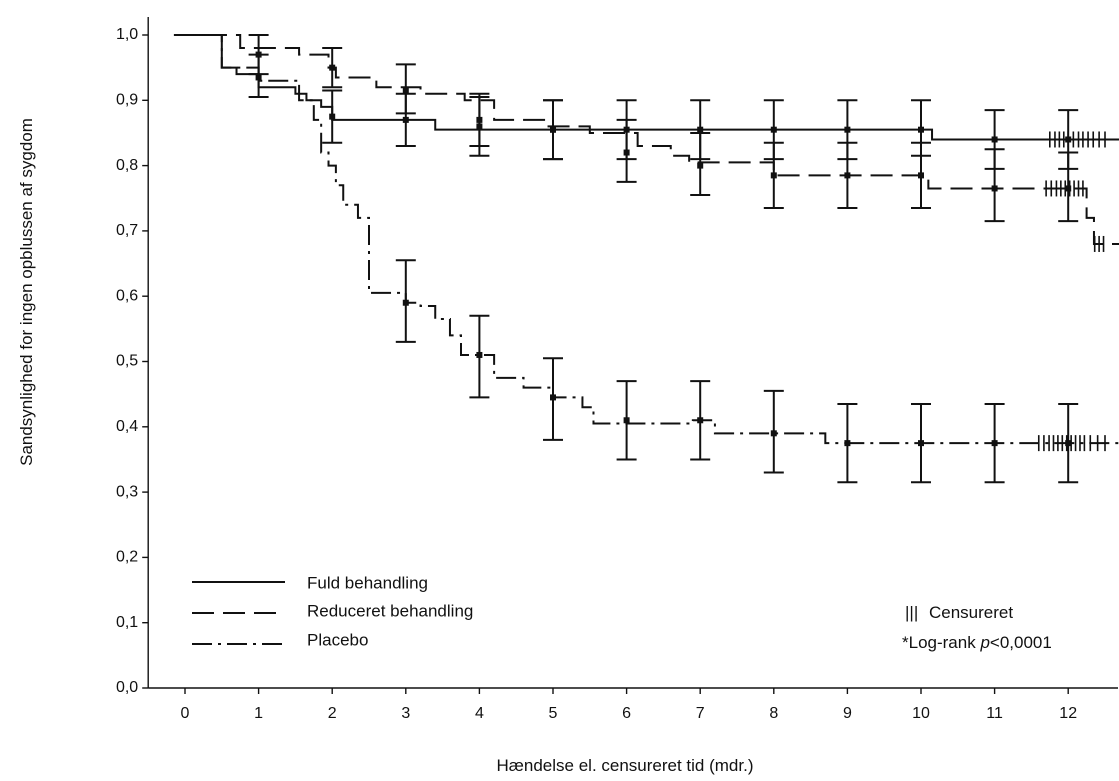 The height and width of the screenshot is (781, 1119). What do you see at coordinates (1021, 642) in the screenshot?
I see `logrank-value: <0,0001` at bounding box center [1021, 642].